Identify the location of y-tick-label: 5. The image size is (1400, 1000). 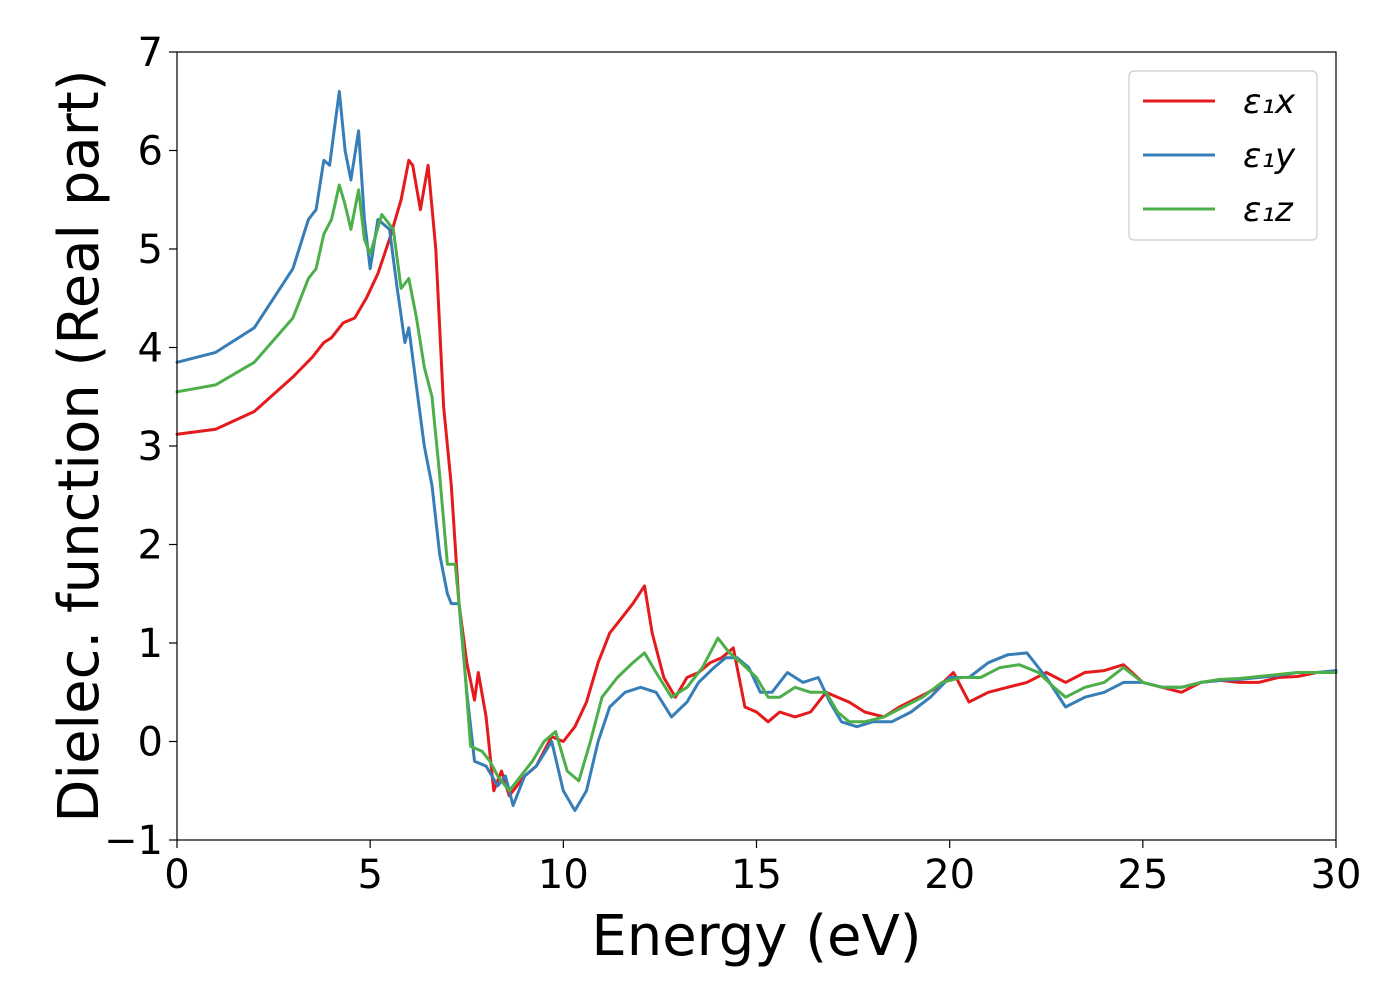
(150, 250).